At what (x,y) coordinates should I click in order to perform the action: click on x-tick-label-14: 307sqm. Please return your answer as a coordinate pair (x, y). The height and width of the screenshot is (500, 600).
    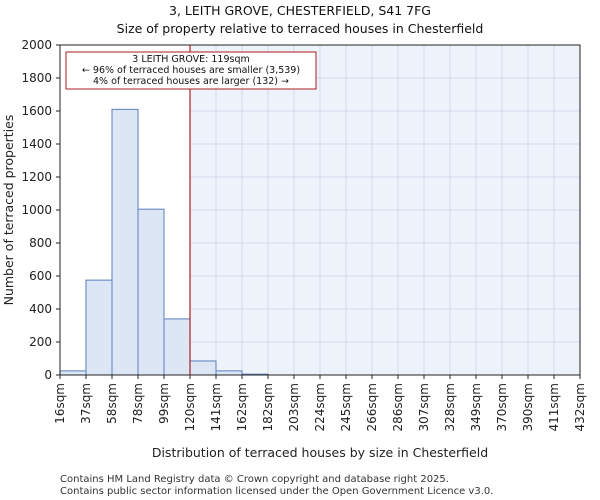
    Looking at the image, I should click on (424, 407).